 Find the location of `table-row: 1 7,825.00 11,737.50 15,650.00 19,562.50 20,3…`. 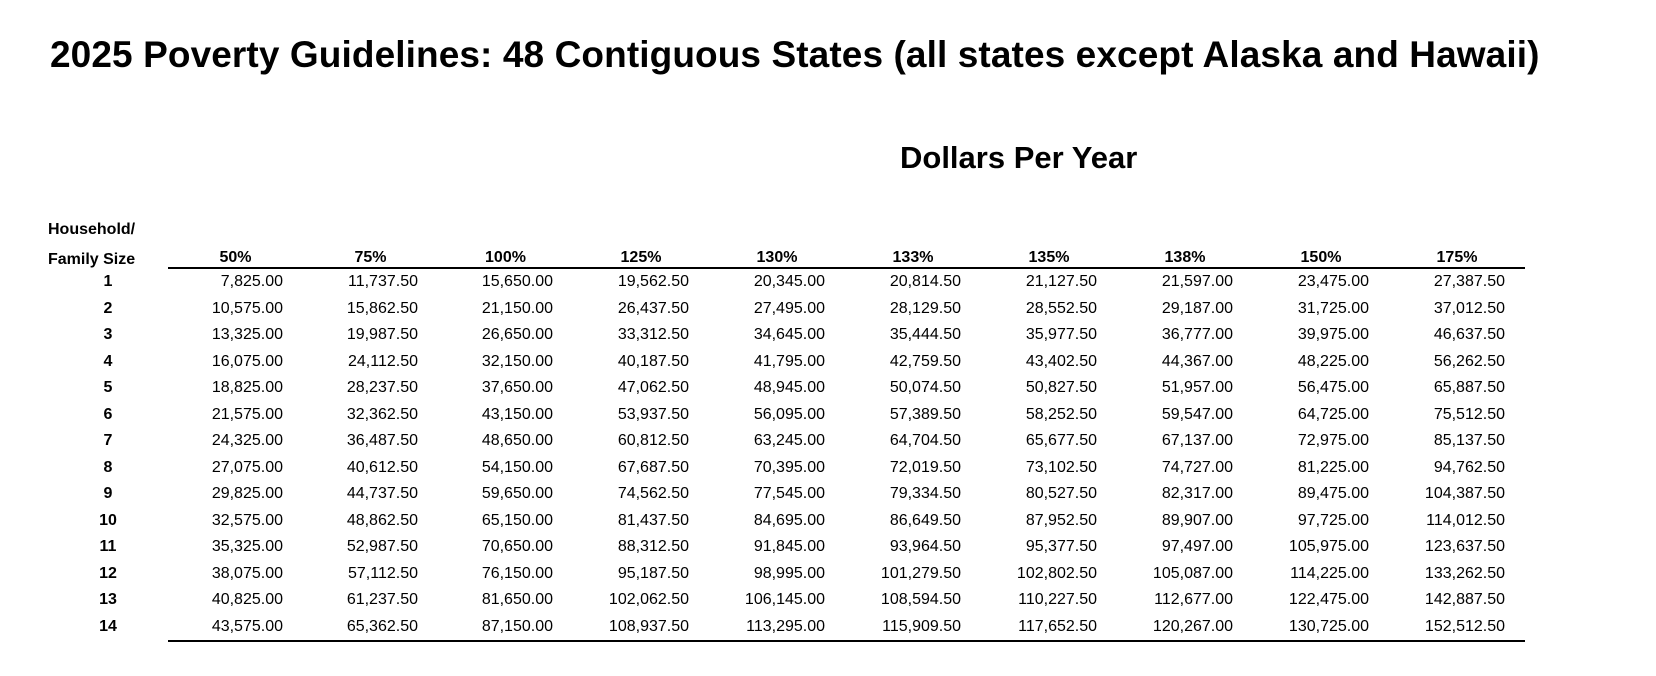

table-row: 1 7,825.00 11,737.50 15,650.00 19,562.50 20,3… is located at coordinates (786, 282).